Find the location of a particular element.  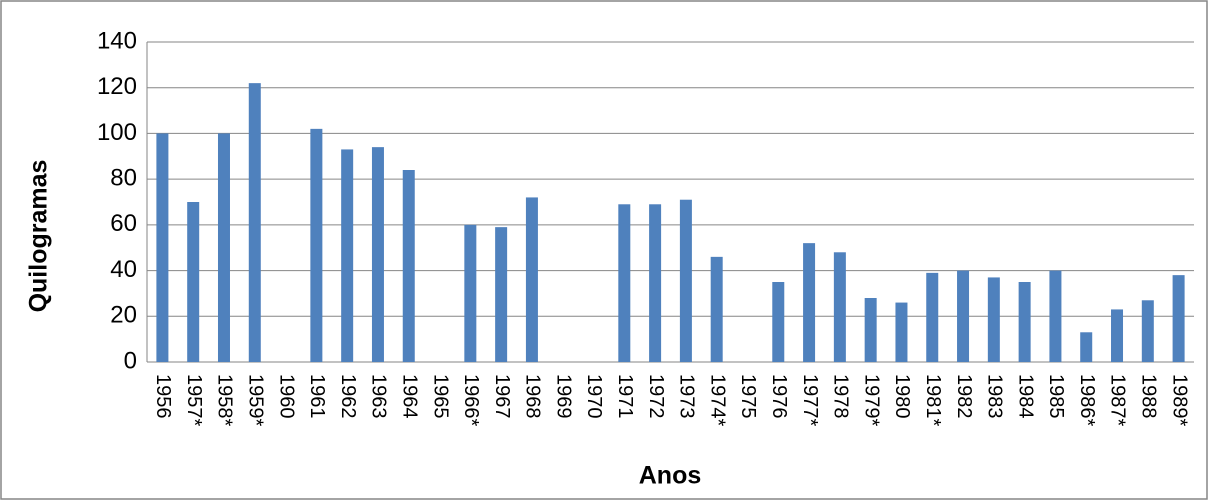

x-tick-label: 1965 is located at coordinates (440, 396).